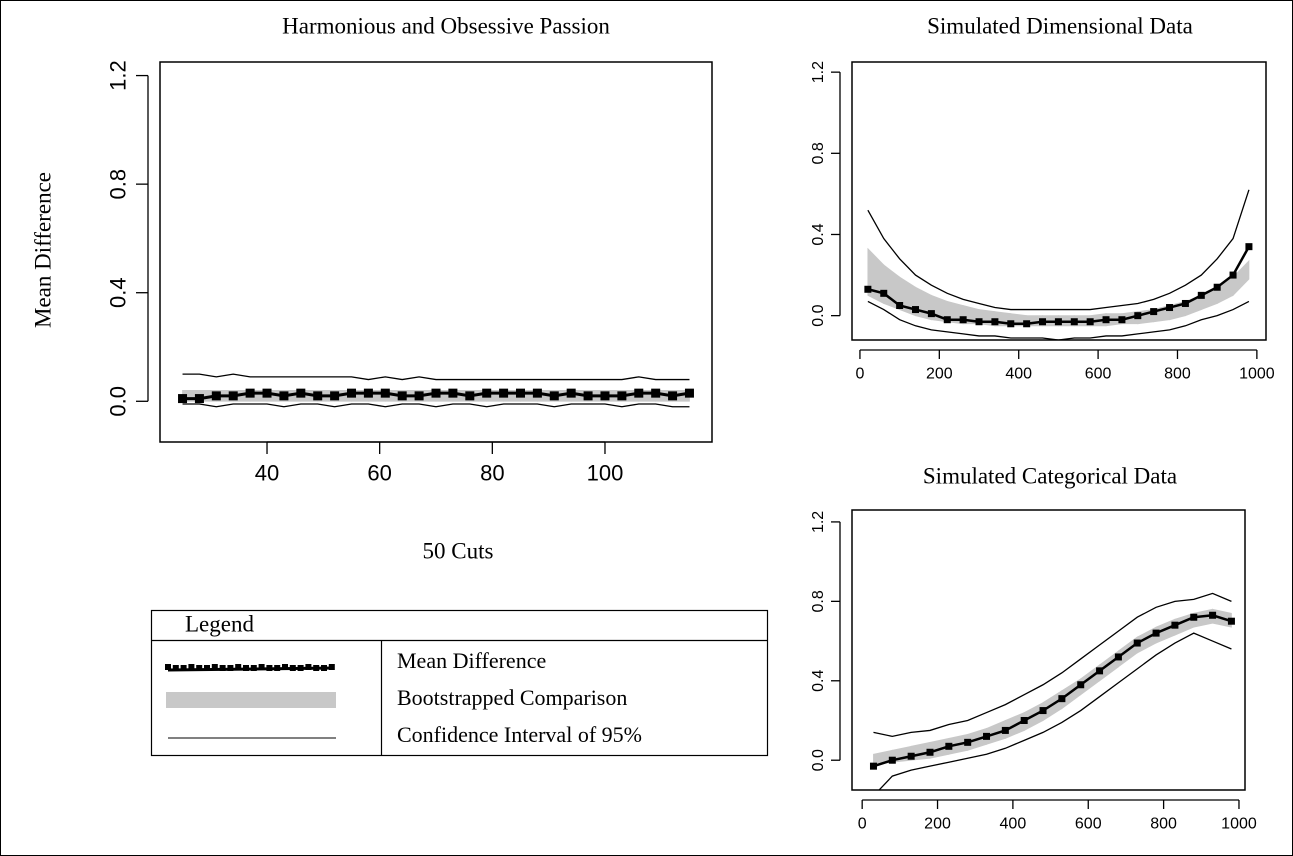  I want to click on x-tick-label: 100, so click(605, 473).